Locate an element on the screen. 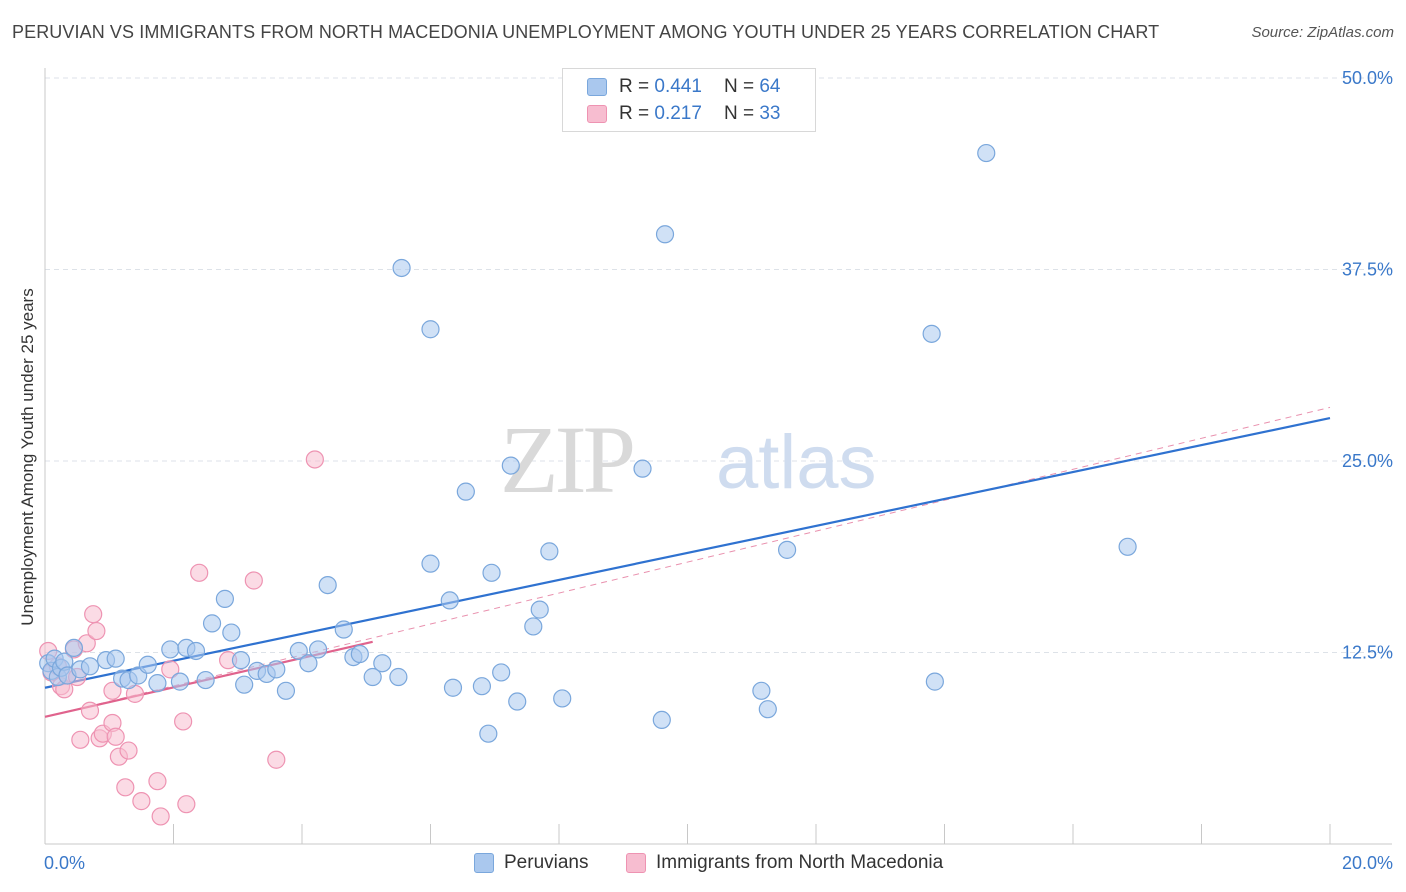 The width and height of the screenshot is (1406, 892). legend-swatch-blue is located at coordinates (597, 87).